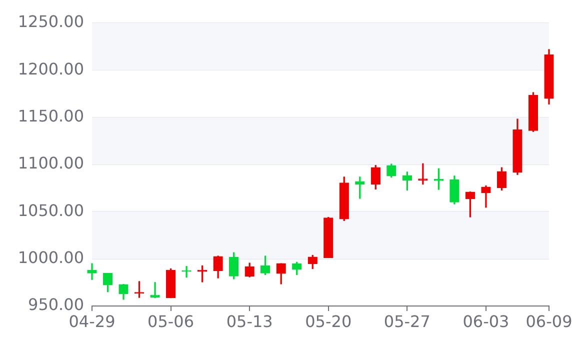  What do you see at coordinates (407, 321) in the screenshot?
I see `x-tick-label: 05-27` at bounding box center [407, 321].